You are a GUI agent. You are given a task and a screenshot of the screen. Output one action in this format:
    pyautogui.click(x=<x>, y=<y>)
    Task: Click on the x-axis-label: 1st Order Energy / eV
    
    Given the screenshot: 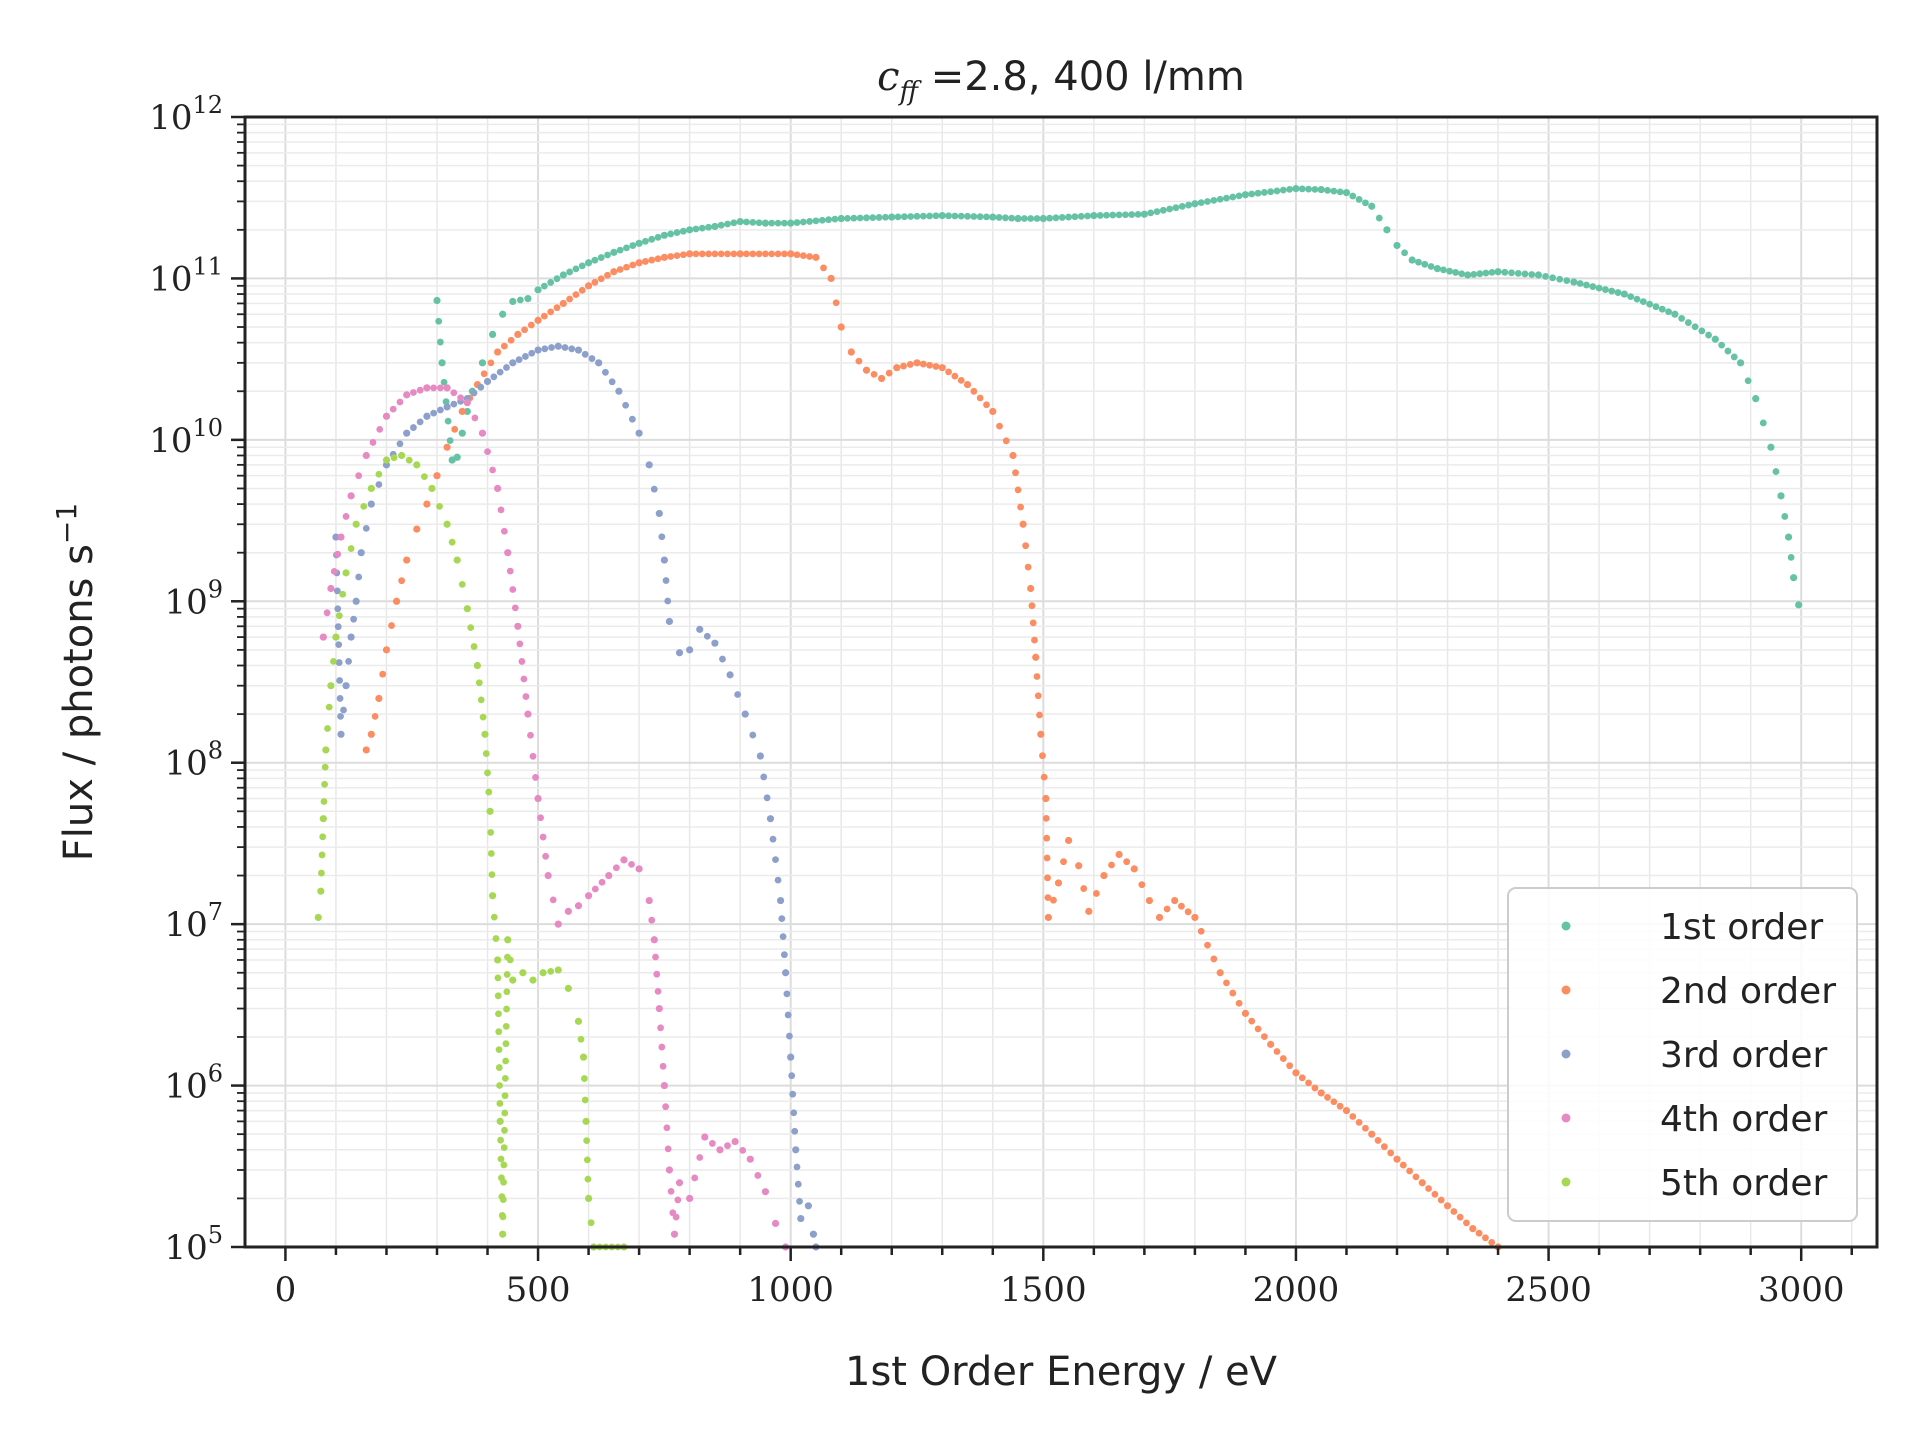 What is the action you would take?
    pyautogui.click(x=1061, y=1372)
    